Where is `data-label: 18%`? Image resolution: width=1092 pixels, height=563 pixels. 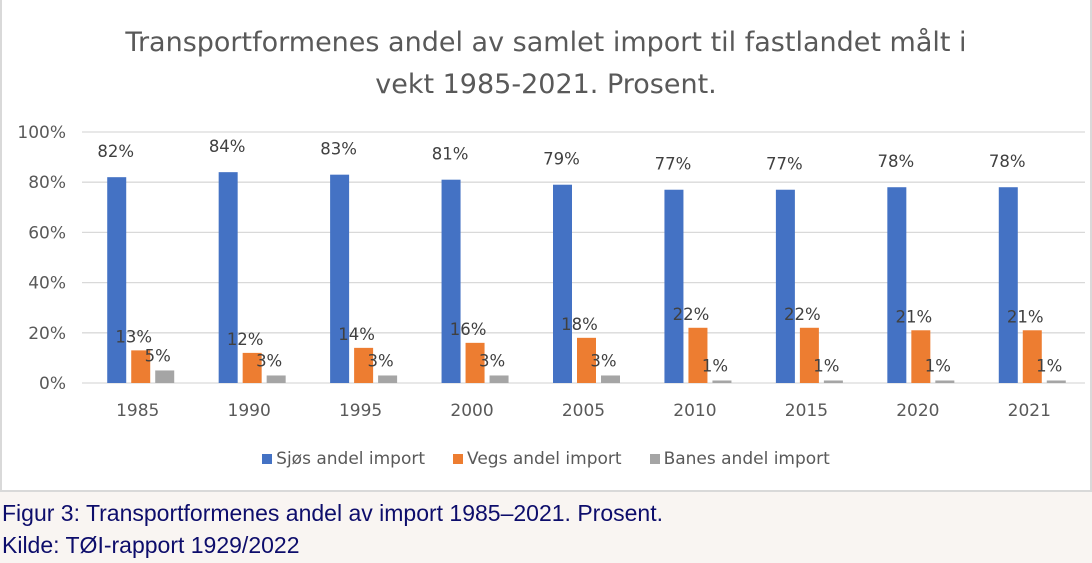 data-label: 18% is located at coordinates (579, 324).